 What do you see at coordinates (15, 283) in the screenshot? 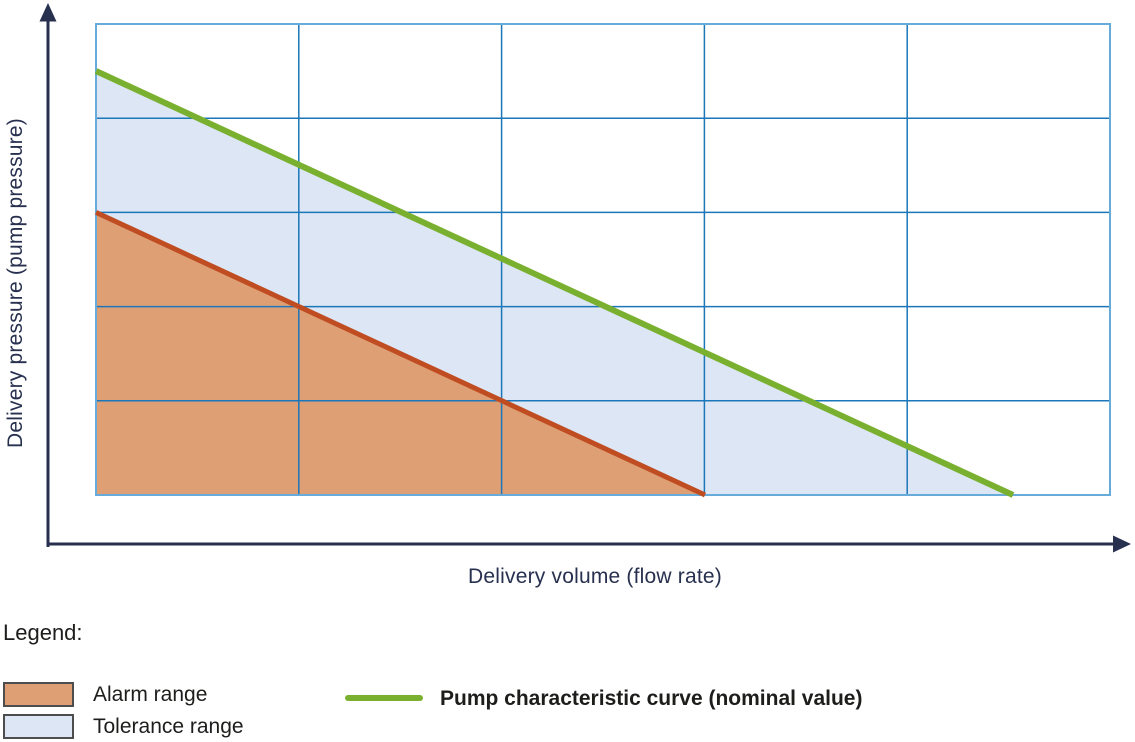
I see `y-axis-label: Delivery pressure (pump pressure)` at bounding box center [15, 283].